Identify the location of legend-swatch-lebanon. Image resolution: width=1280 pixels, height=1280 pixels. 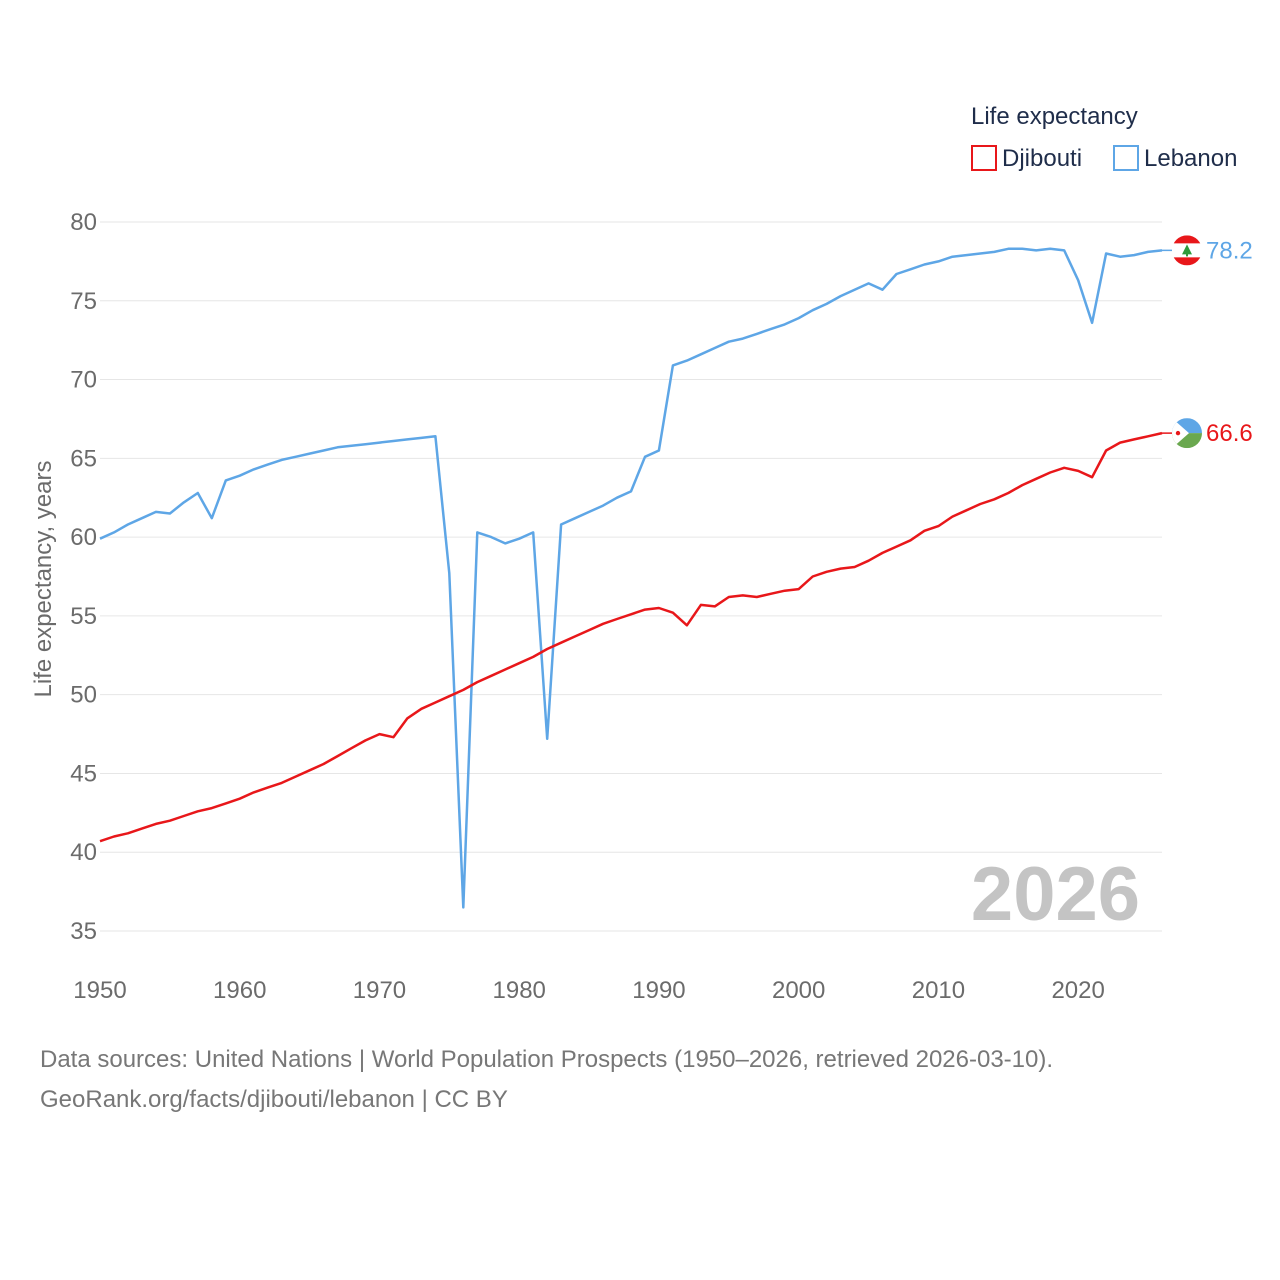
(1126, 158).